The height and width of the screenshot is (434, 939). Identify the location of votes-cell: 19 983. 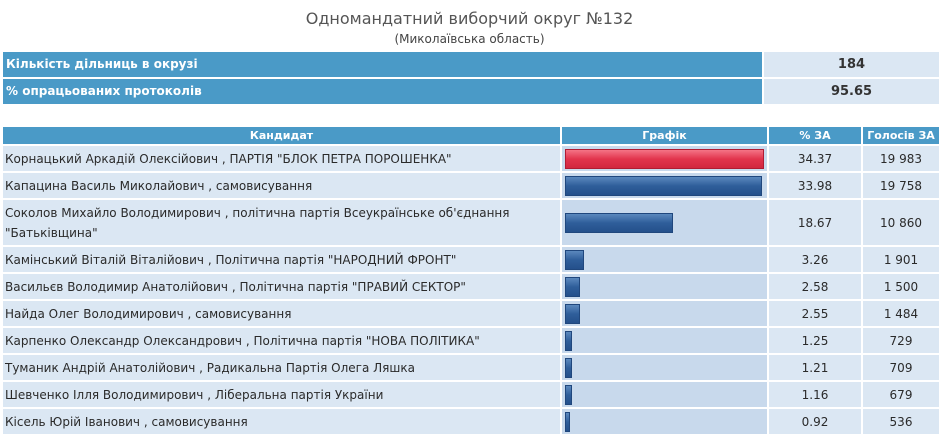
(901, 158).